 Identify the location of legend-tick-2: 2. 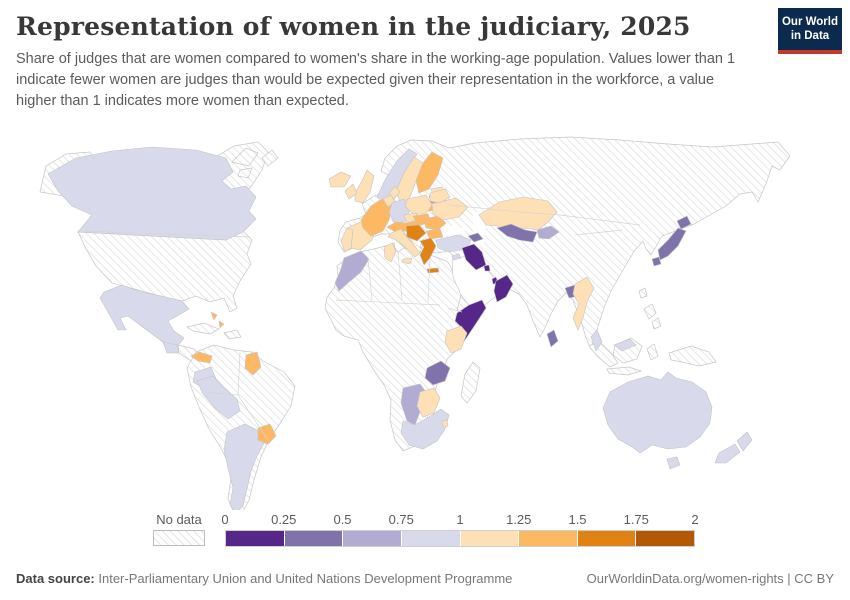
(695, 519).